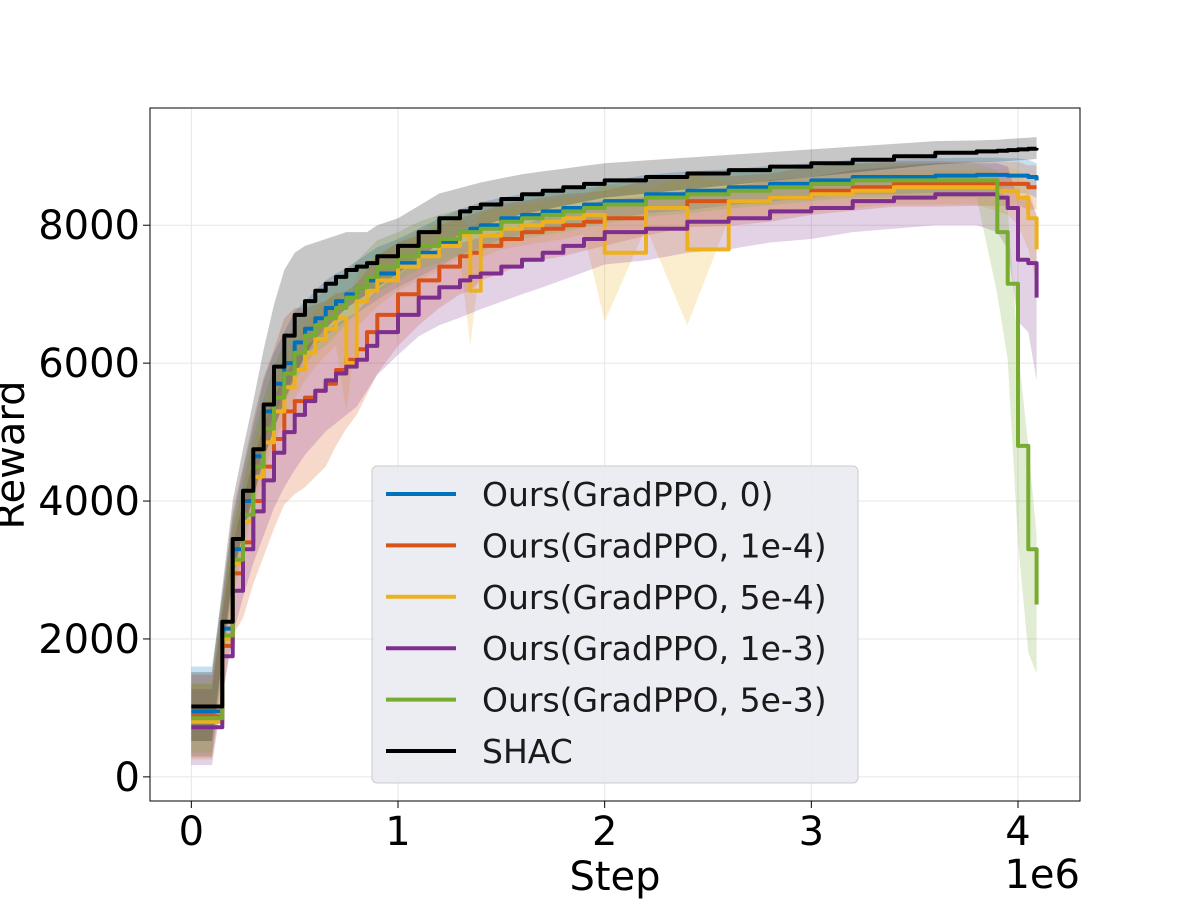  I want to click on legend-label-0: Ours(GradPPO, 0), so click(627, 494).